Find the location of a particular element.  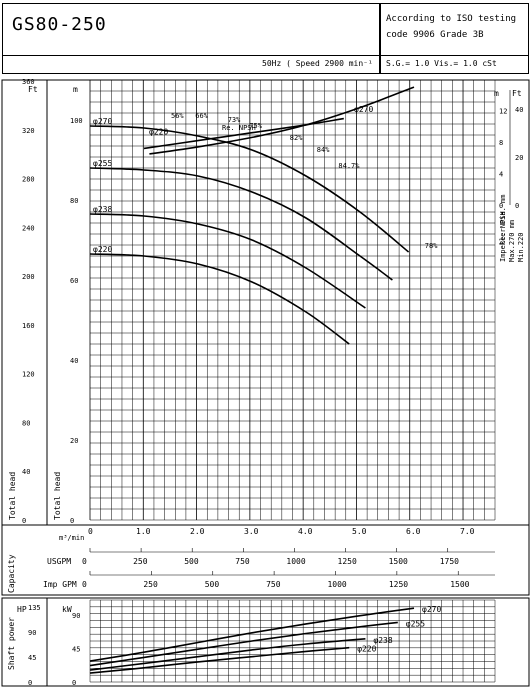

npsh-ft-tick-label: 0 is located at coordinates (517, 206).